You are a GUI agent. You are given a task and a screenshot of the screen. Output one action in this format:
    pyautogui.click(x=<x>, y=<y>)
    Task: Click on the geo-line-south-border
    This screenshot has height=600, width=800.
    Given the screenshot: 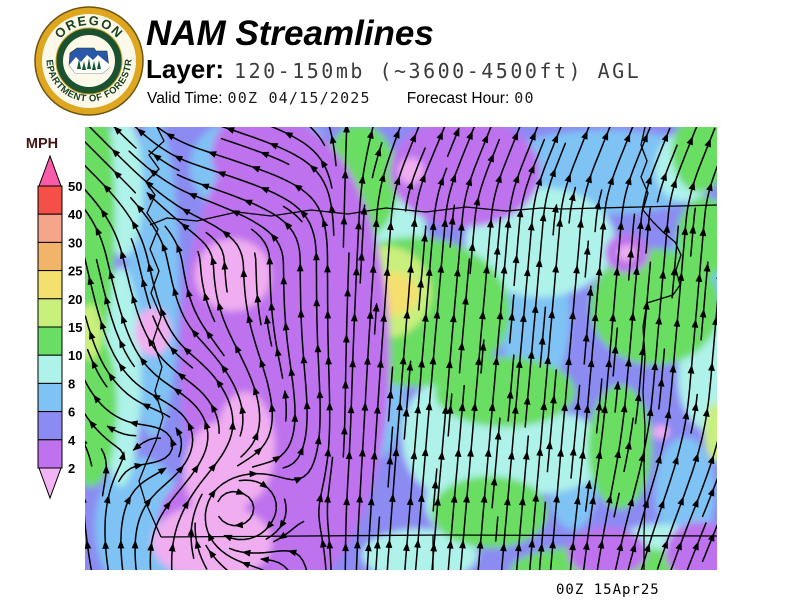 What is the action you would take?
    pyautogui.click(x=438, y=536)
    